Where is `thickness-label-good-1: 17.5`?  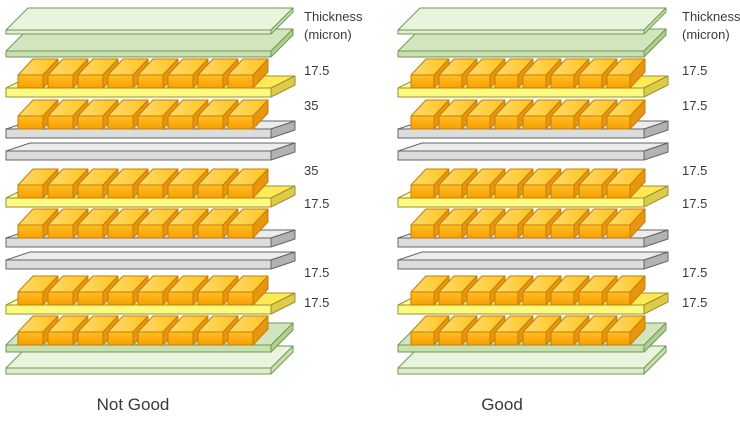
thickness-label-good-1: 17.5 is located at coordinates (695, 70).